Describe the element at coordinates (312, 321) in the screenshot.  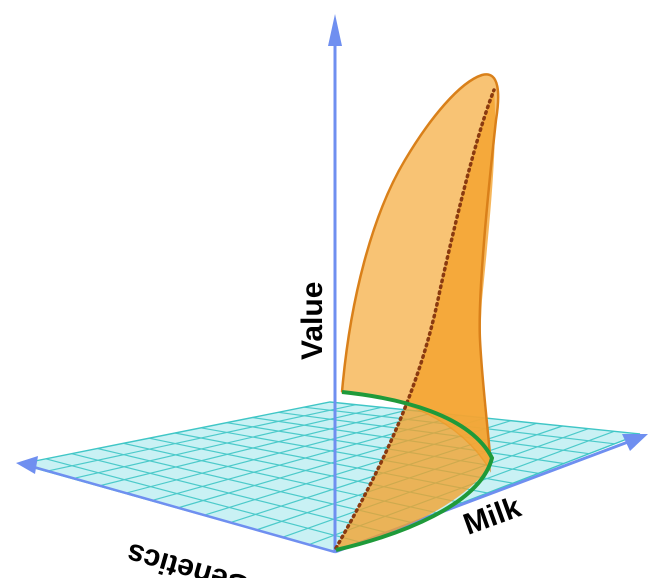
I see `value-axis-label: Value` at that location.